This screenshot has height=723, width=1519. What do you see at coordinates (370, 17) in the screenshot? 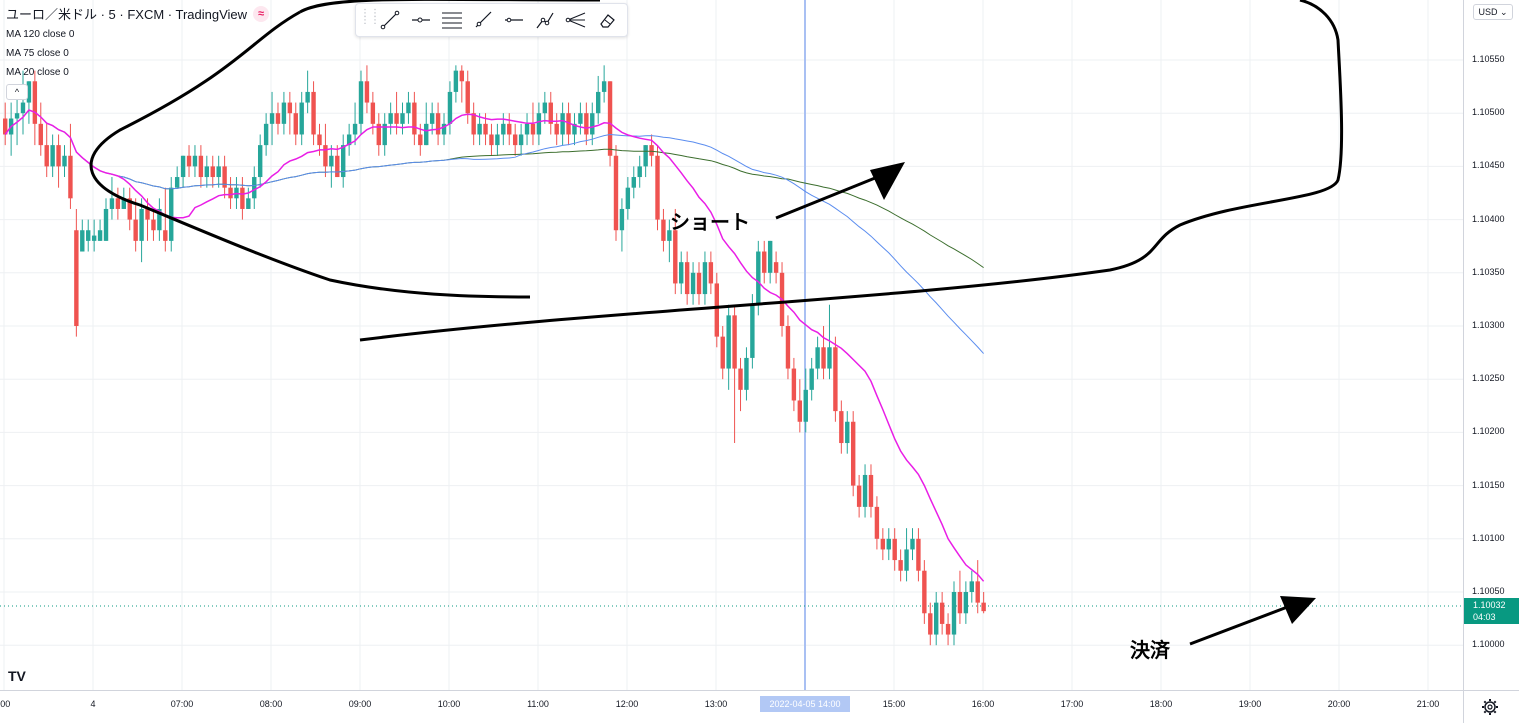
I see `drag-handle-icon: ⋮⋮ ⋮⋮` at bounding box center [370, 17].